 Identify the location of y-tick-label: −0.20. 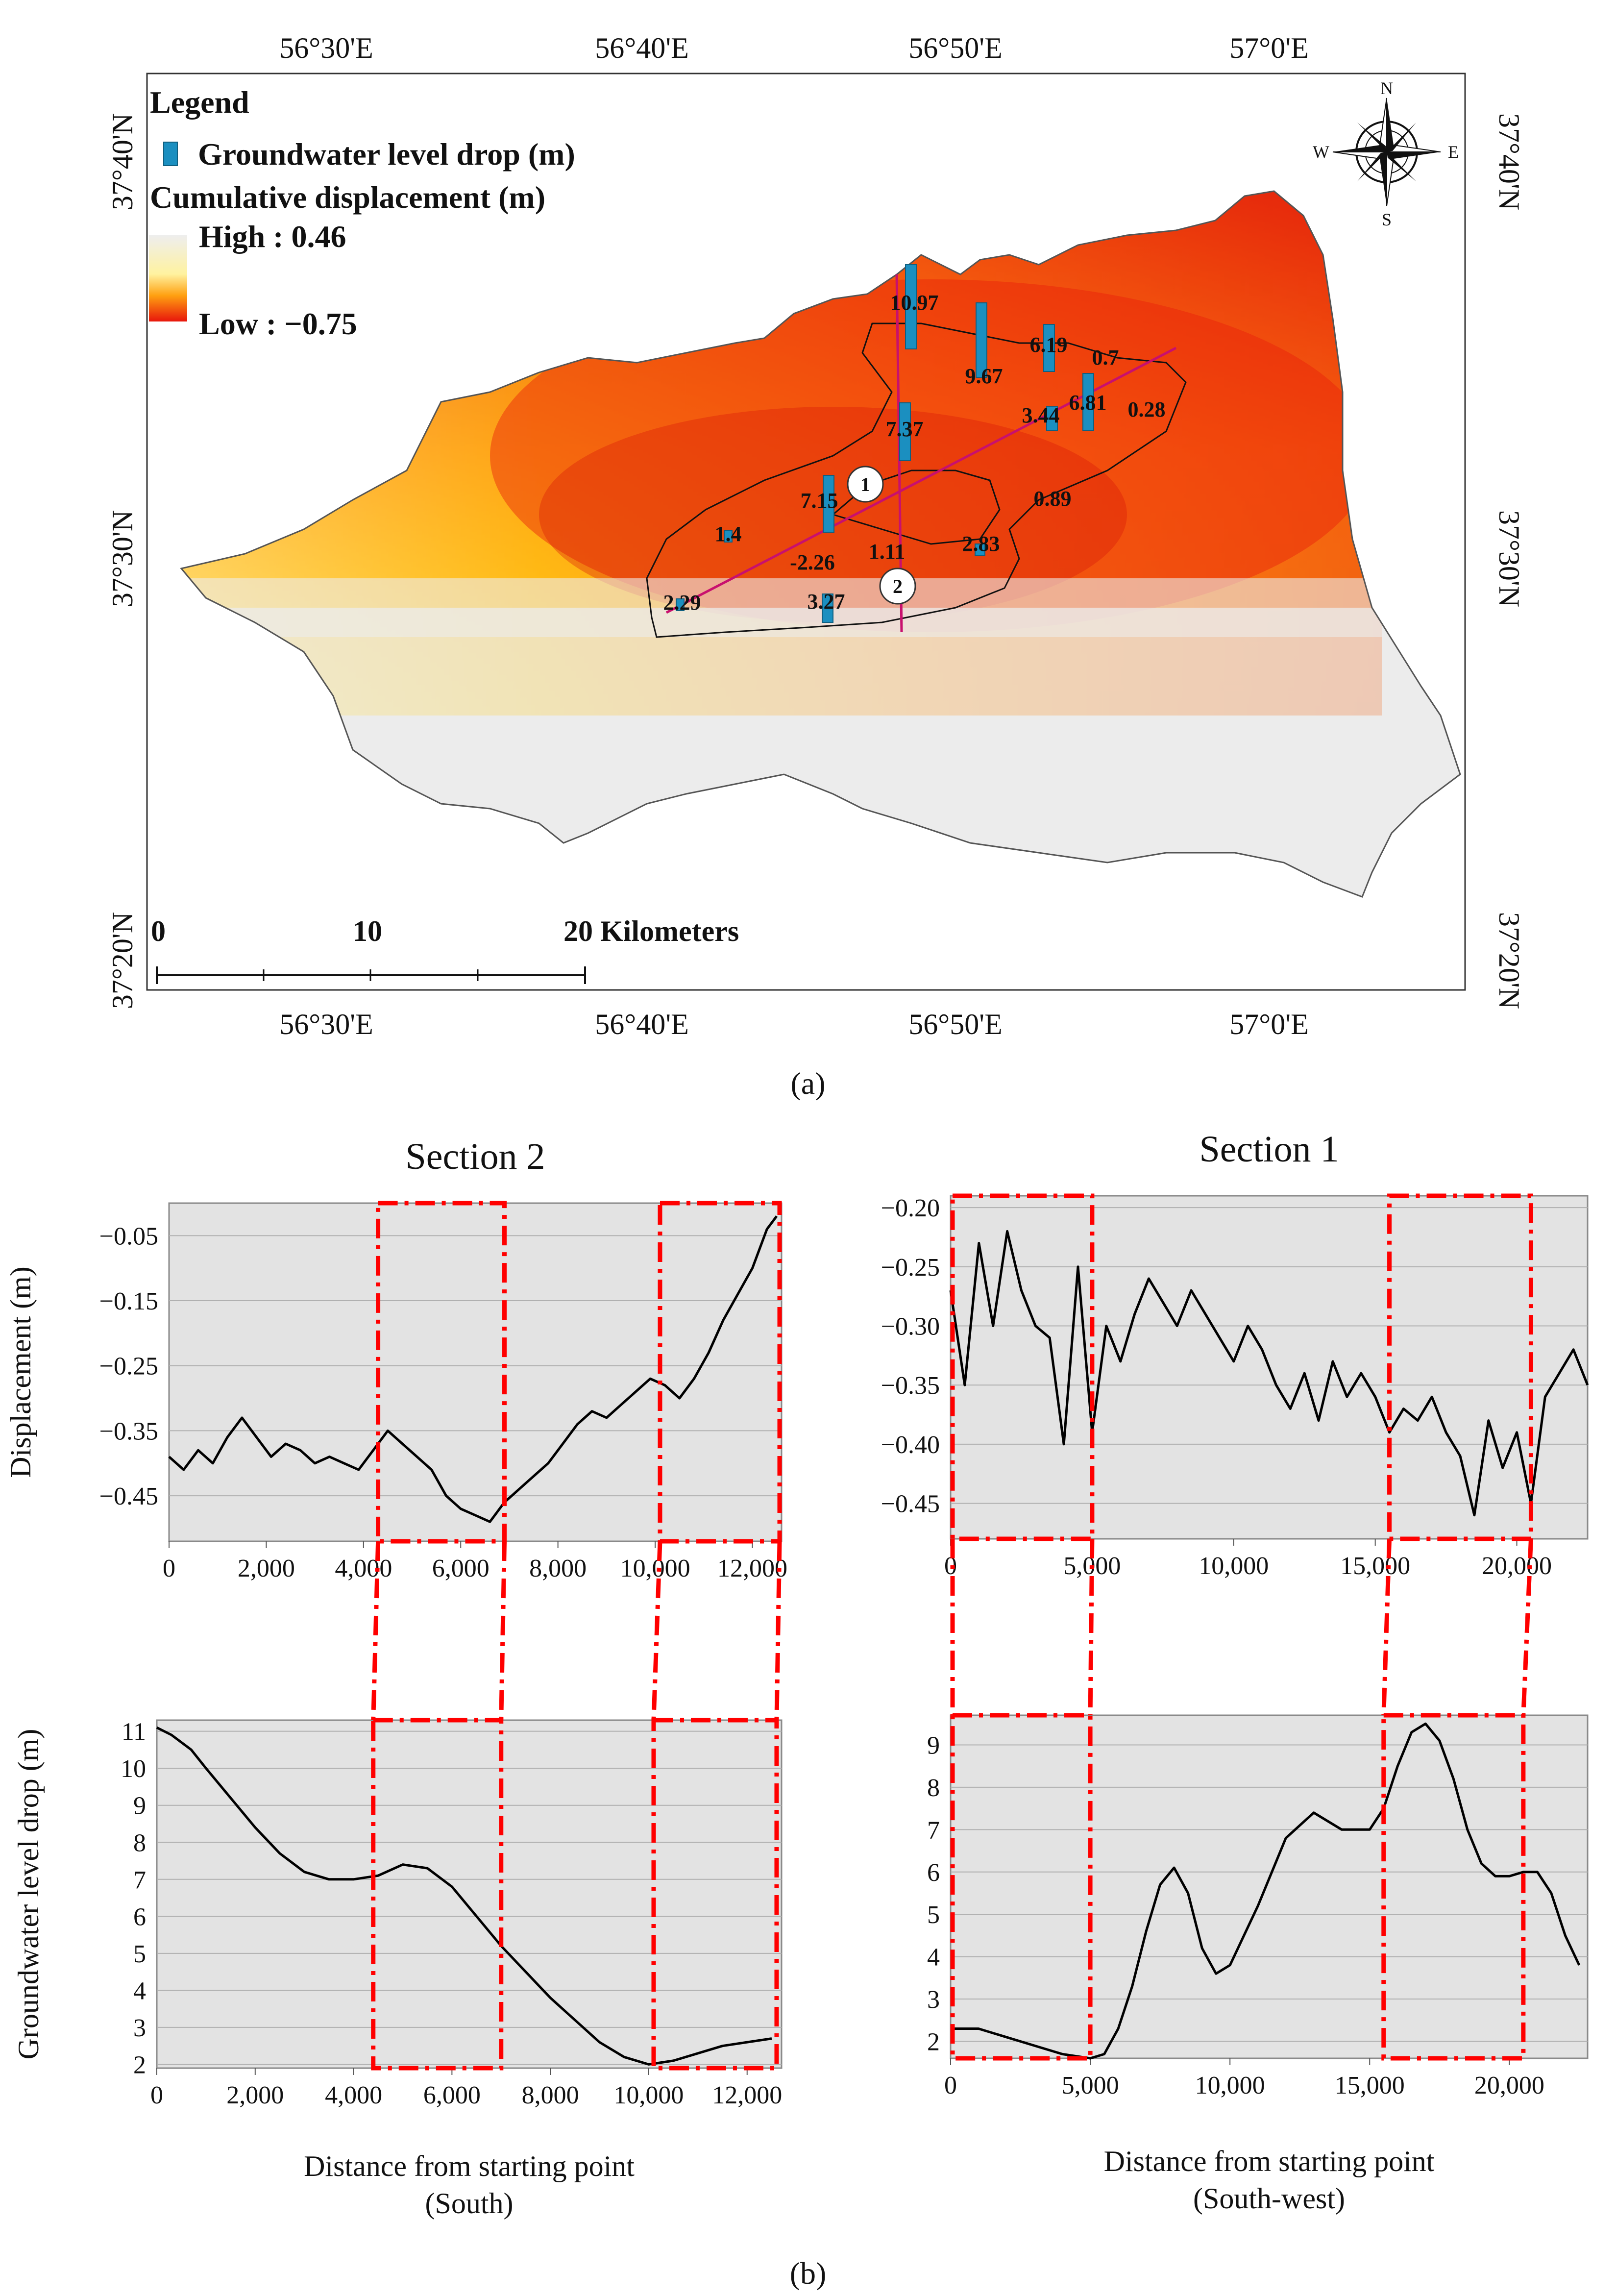
(910, 1208).